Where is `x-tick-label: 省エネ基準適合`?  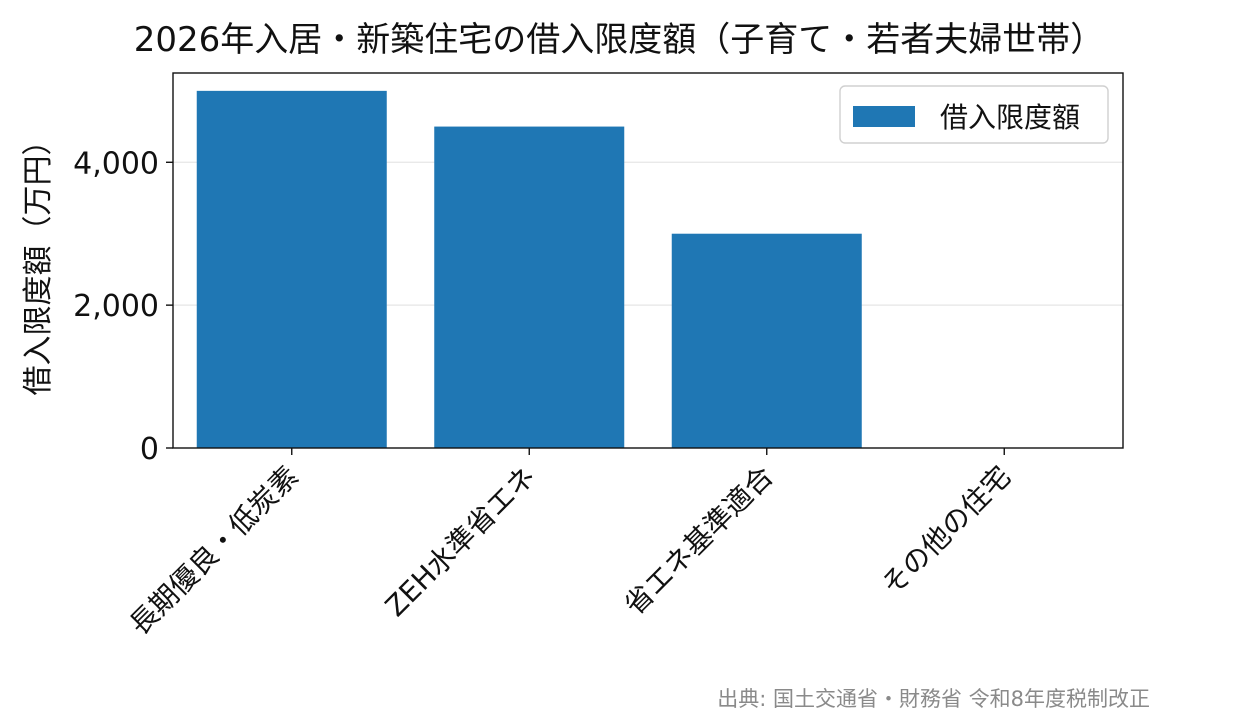 x-tick-label: 省エネ基準適合 is located at coordinates (699, 541).